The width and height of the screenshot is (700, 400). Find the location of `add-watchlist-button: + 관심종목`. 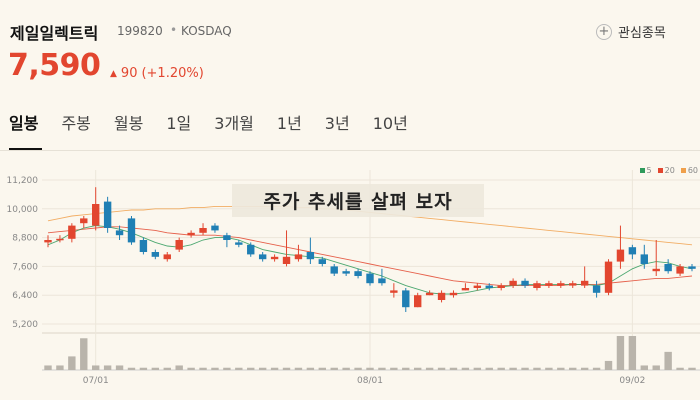

add-watchlist-button: + 관심종목 is located at coordinates (631, 31).